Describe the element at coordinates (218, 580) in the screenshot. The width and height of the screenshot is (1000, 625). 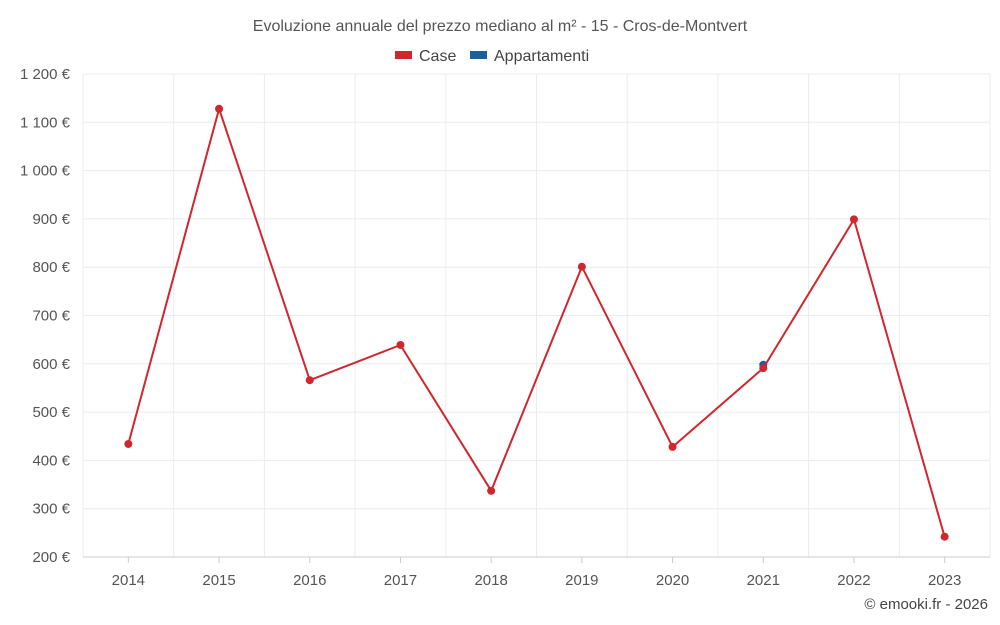
I see `x-tick-label: 2015` at that location.